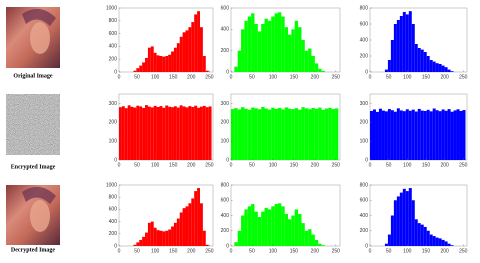  Describe the element at coordinates (111, 185) in the screenshot. I see `y-tick-label: 1000` at that location.